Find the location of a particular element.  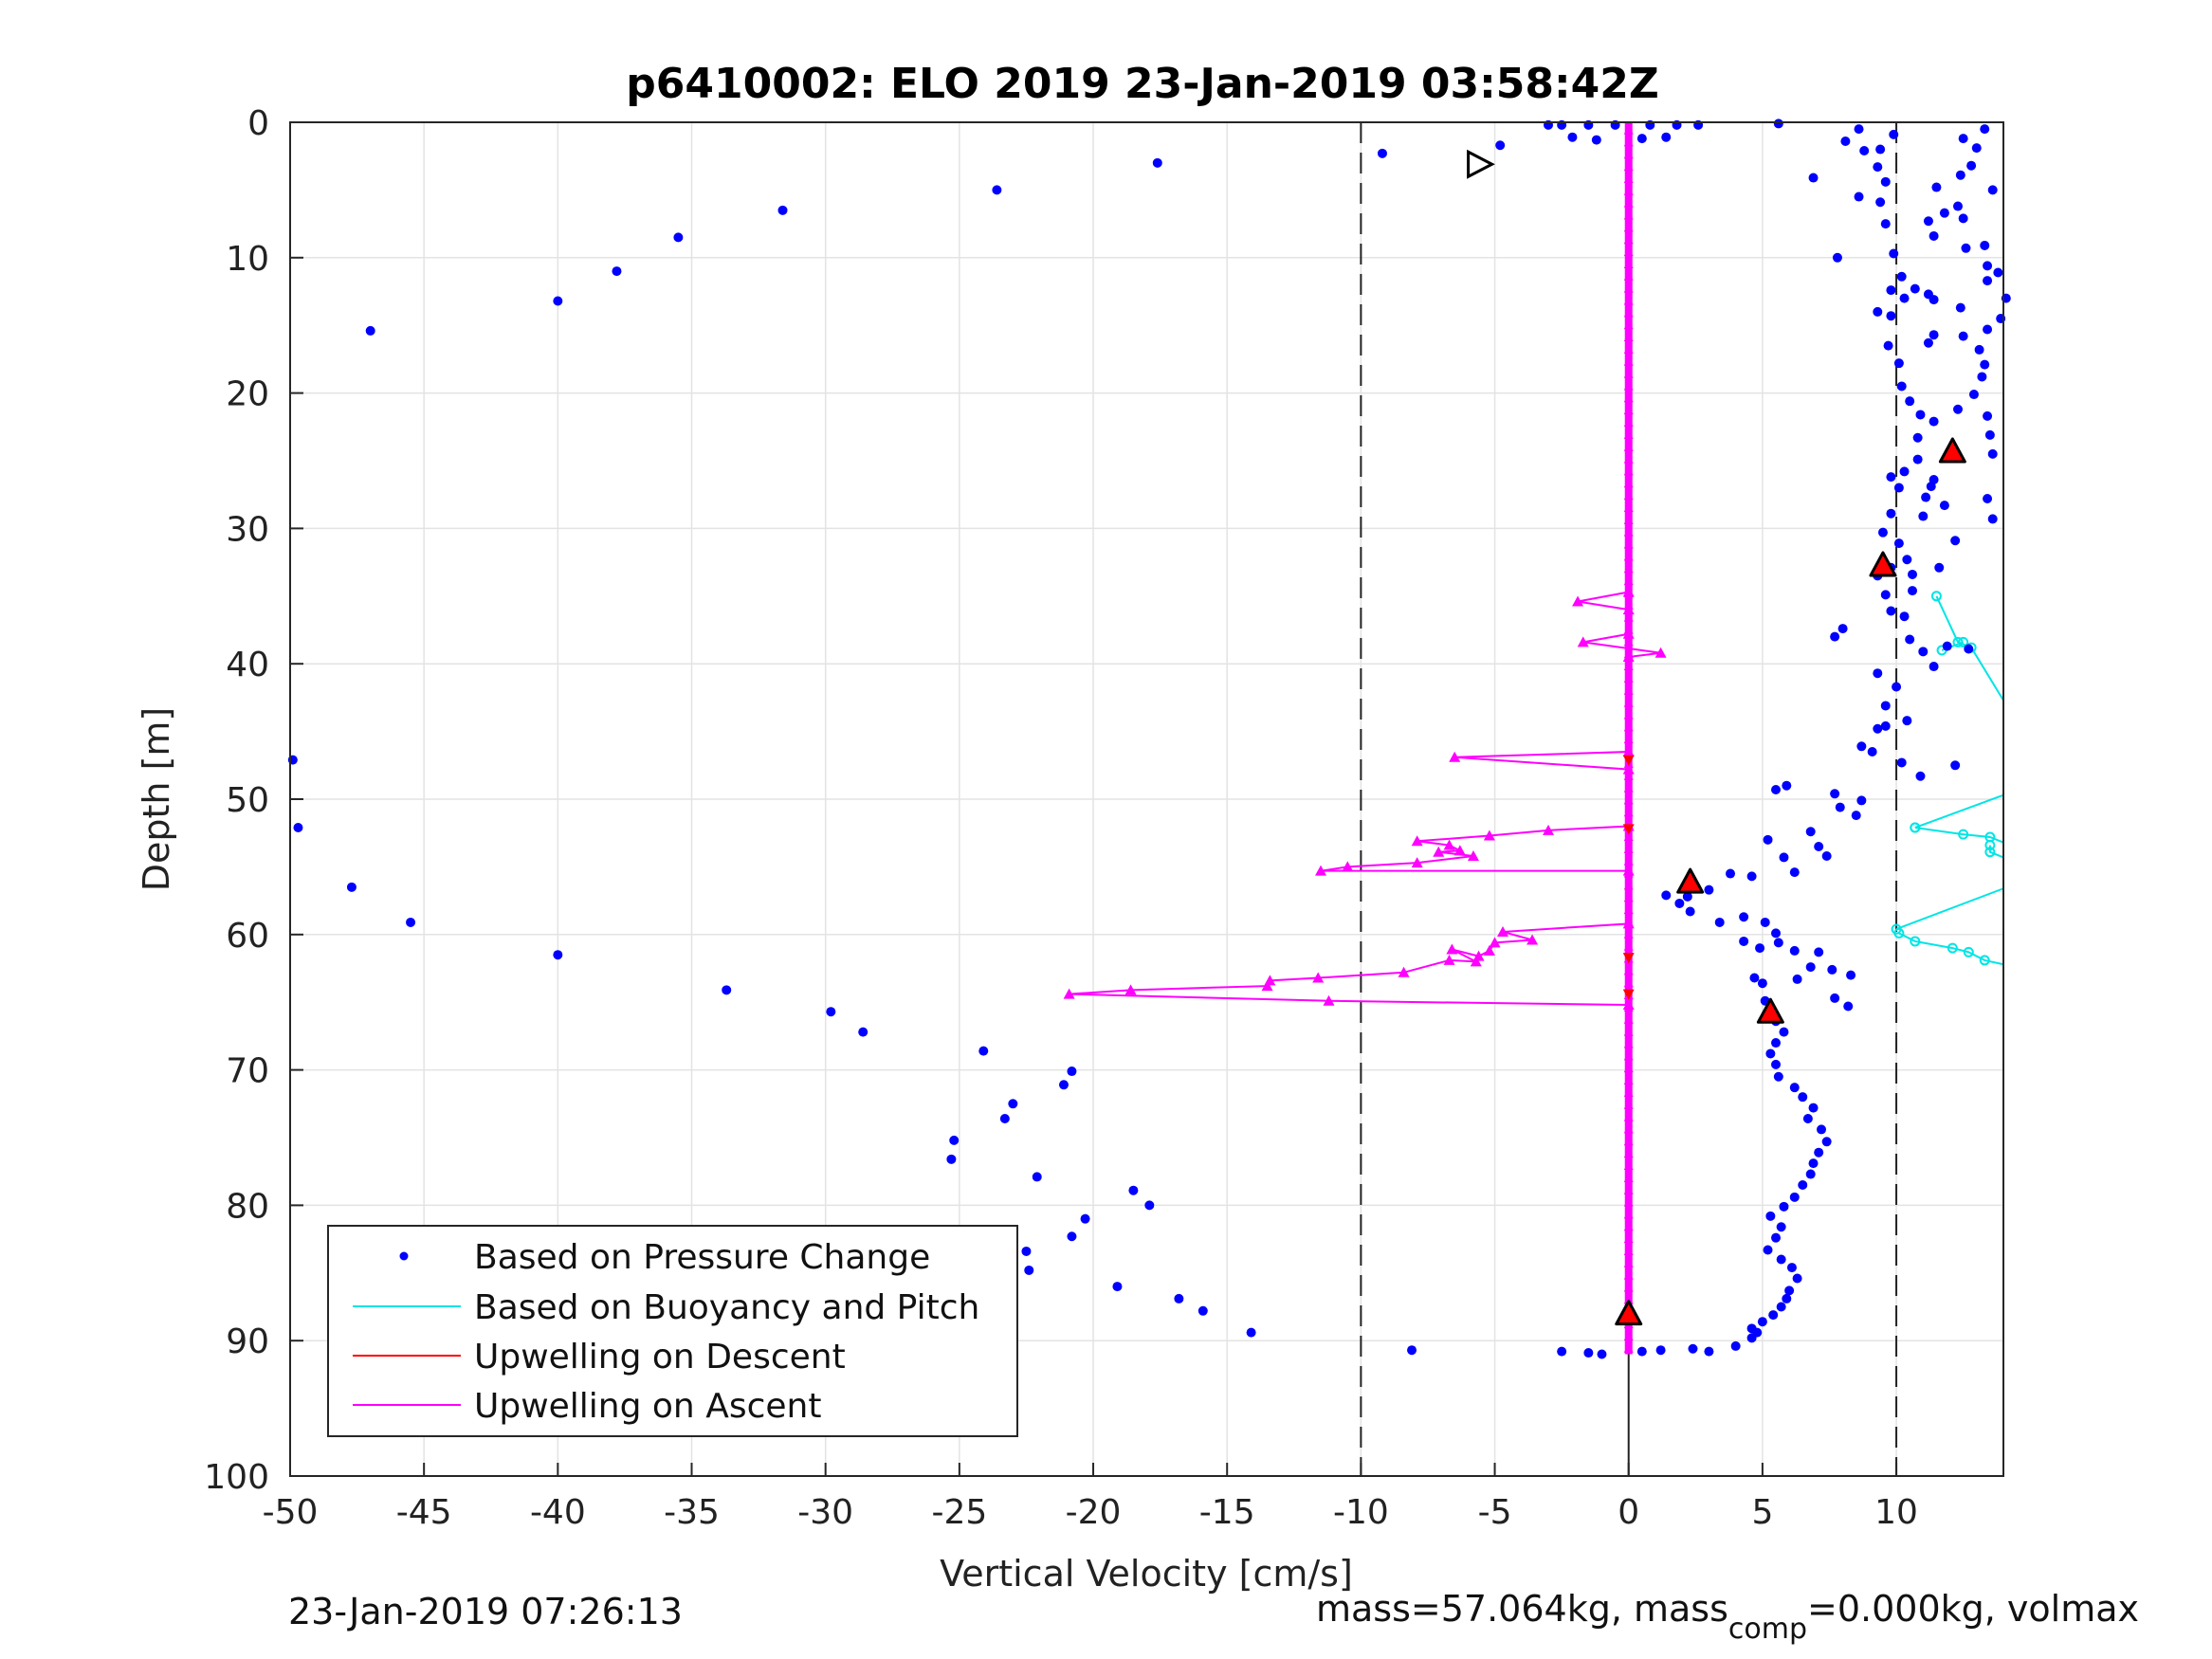

y-tick-label: 30 is located at coordinates (247, 529).